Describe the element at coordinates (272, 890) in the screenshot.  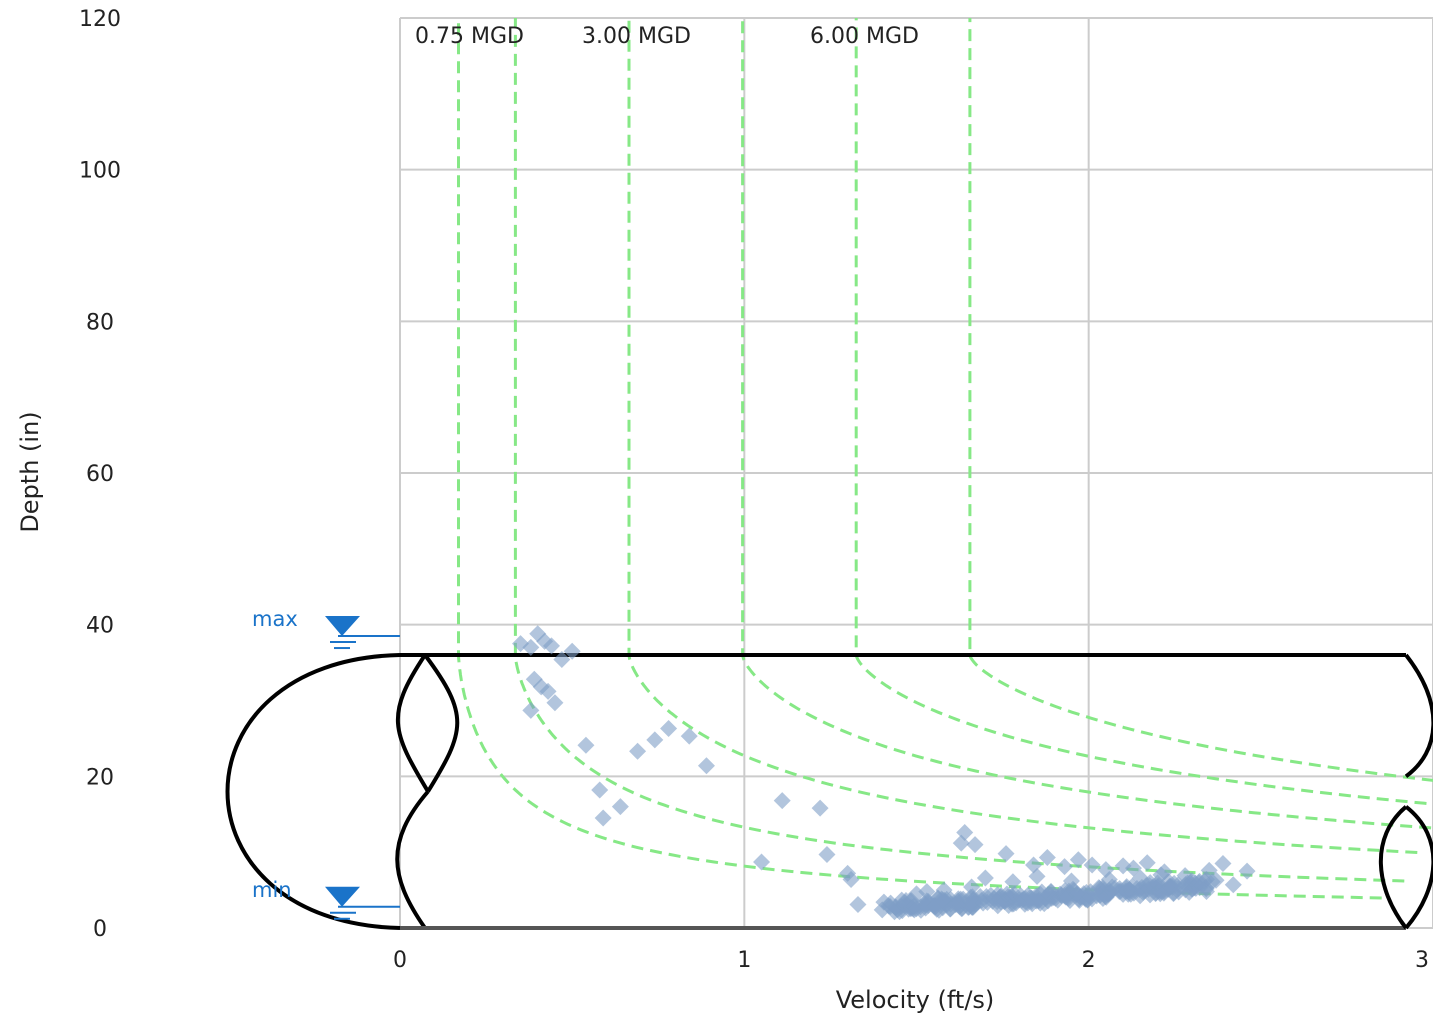
I see `min-level-label: min` at that location.